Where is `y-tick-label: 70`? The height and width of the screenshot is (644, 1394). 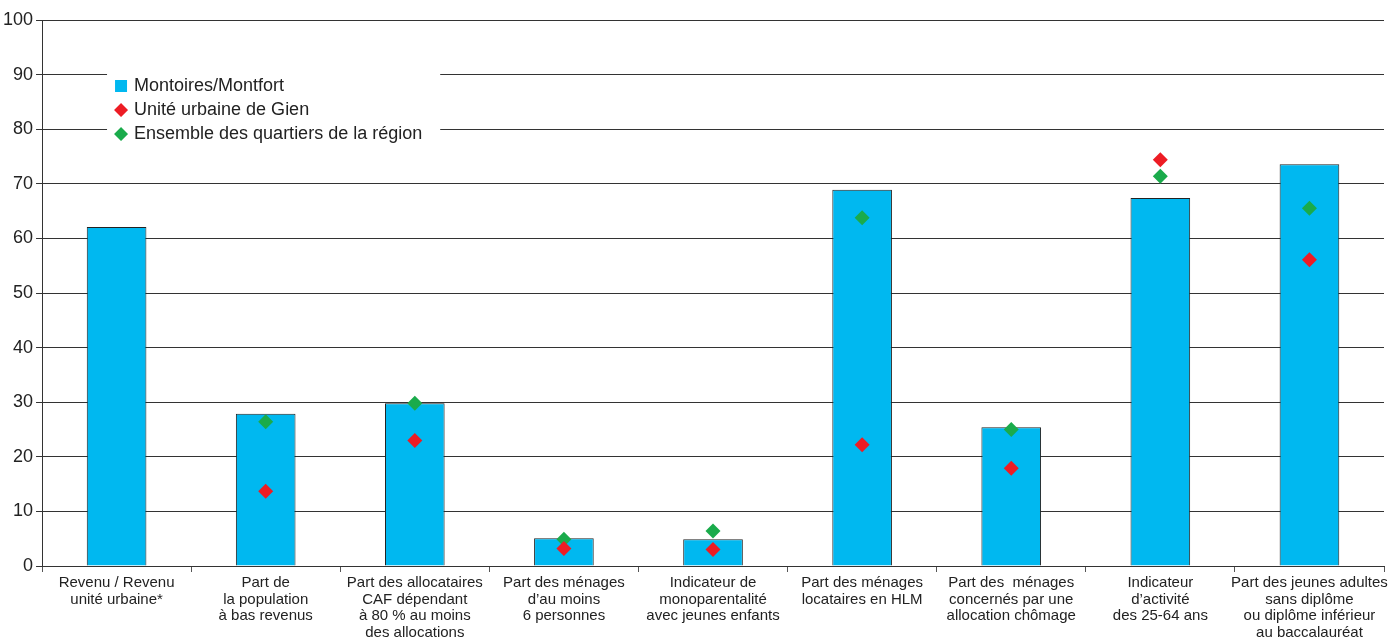
y-tick-label: 70 is located at coordinates (23, 182).